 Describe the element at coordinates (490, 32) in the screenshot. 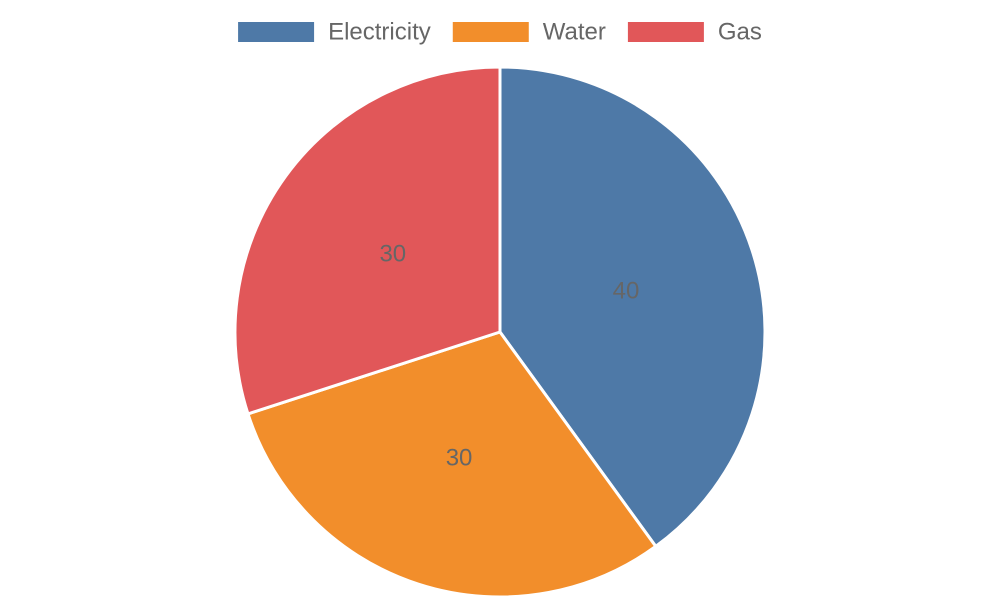

I see `legend-swatch-water` at that location.